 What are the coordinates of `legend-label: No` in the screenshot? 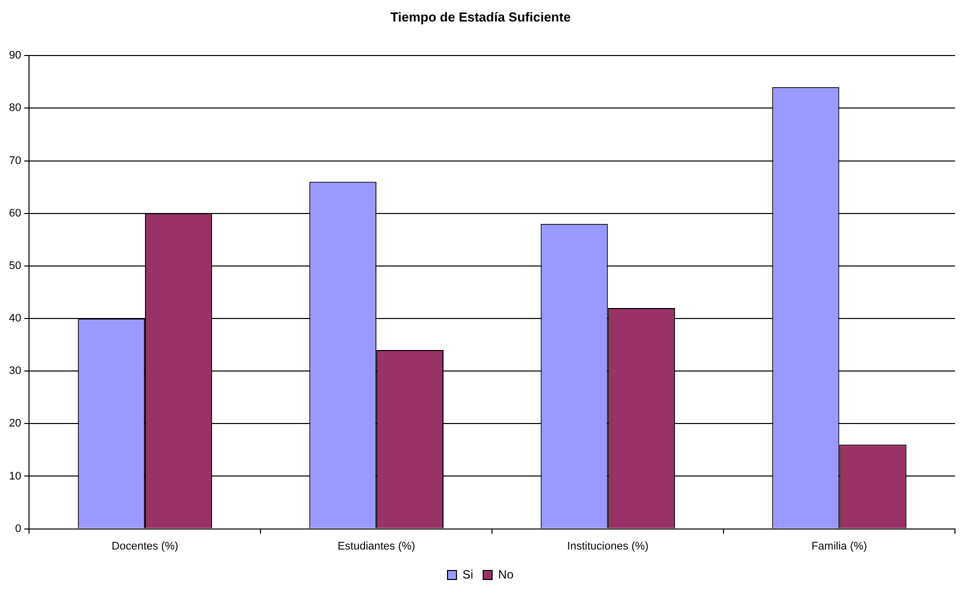 It's located at (506, 574).